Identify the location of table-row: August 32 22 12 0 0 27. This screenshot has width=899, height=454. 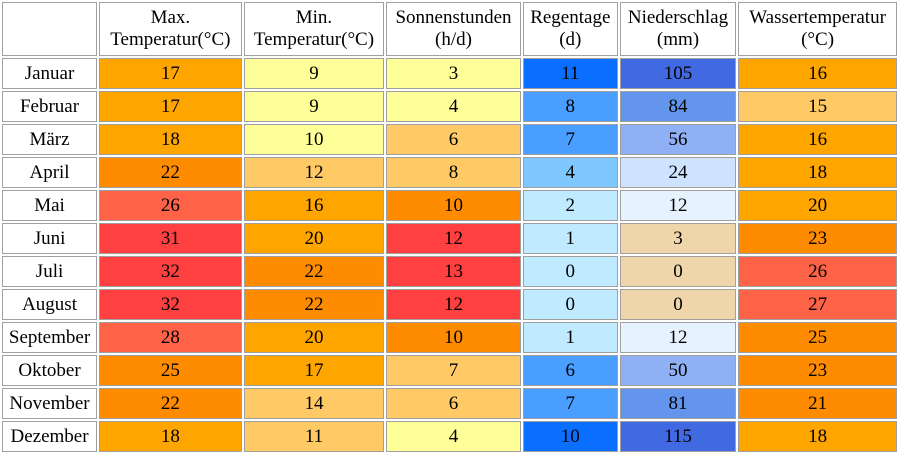
(449, 304).